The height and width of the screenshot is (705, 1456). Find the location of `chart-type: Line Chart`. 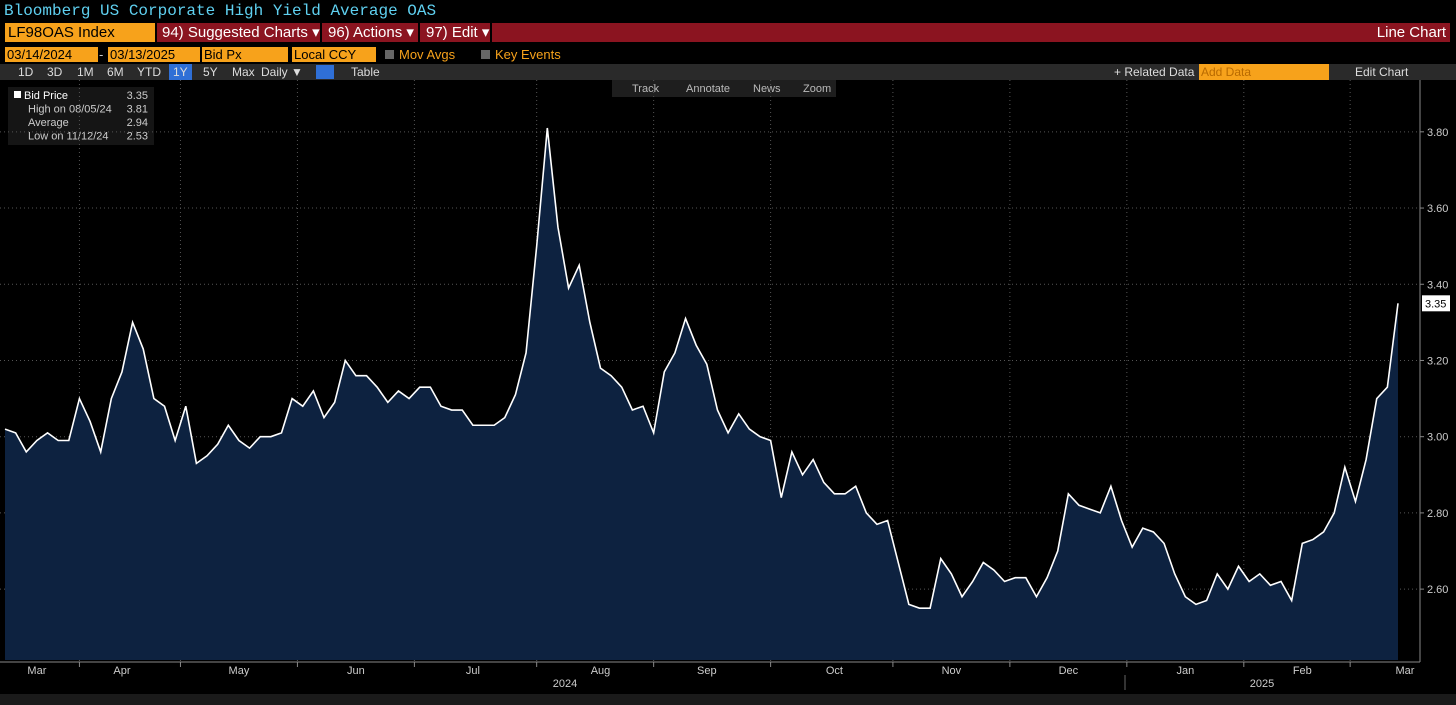

chart-type: Line Chart is located at coordinates (1411, 32).